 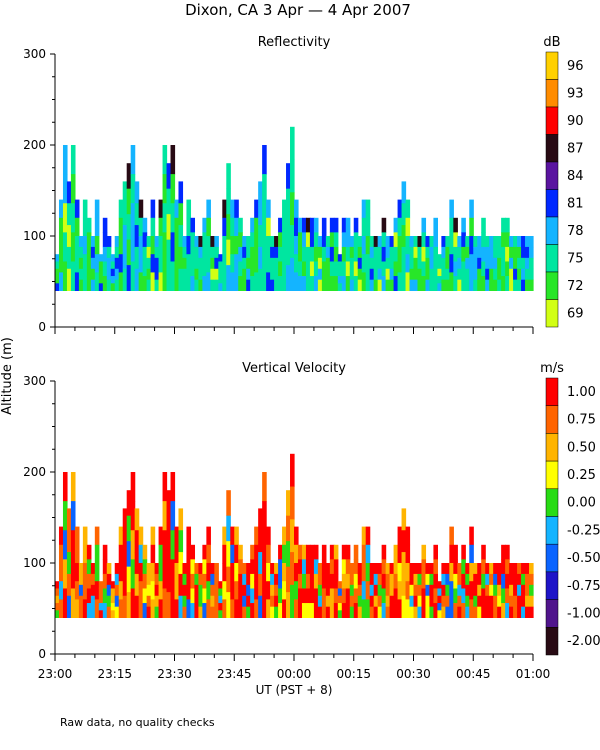 I want to click on reflectivity-y-tick-label: 0, so click(x=42, y=327).